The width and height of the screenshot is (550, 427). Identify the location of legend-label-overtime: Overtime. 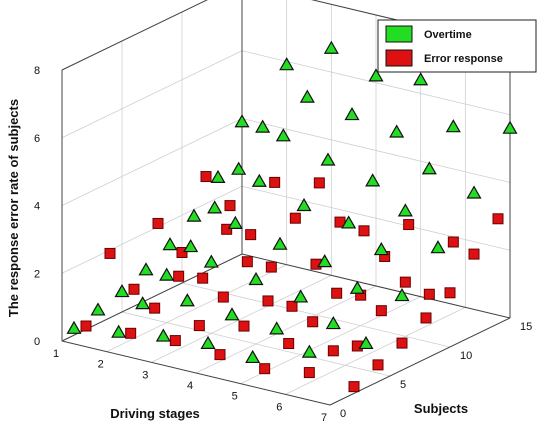
(448, 35).